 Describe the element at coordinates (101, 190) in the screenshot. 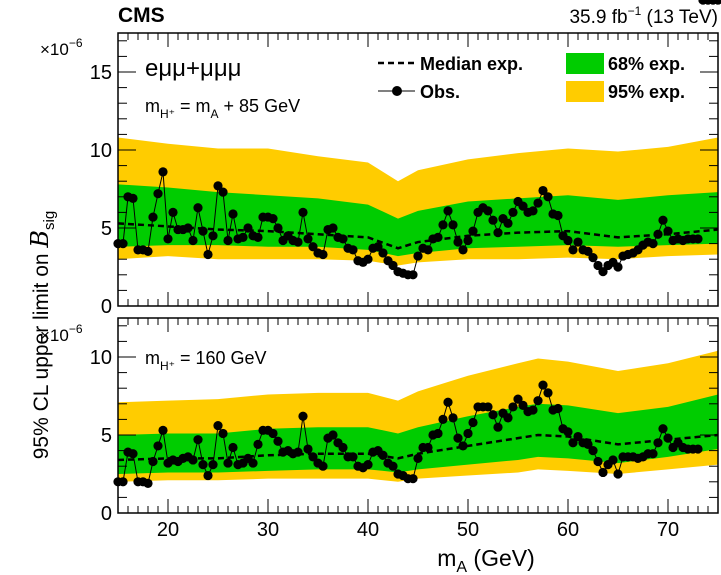

I see `top-y-tick-labels: 0 5 10 15` at that location.